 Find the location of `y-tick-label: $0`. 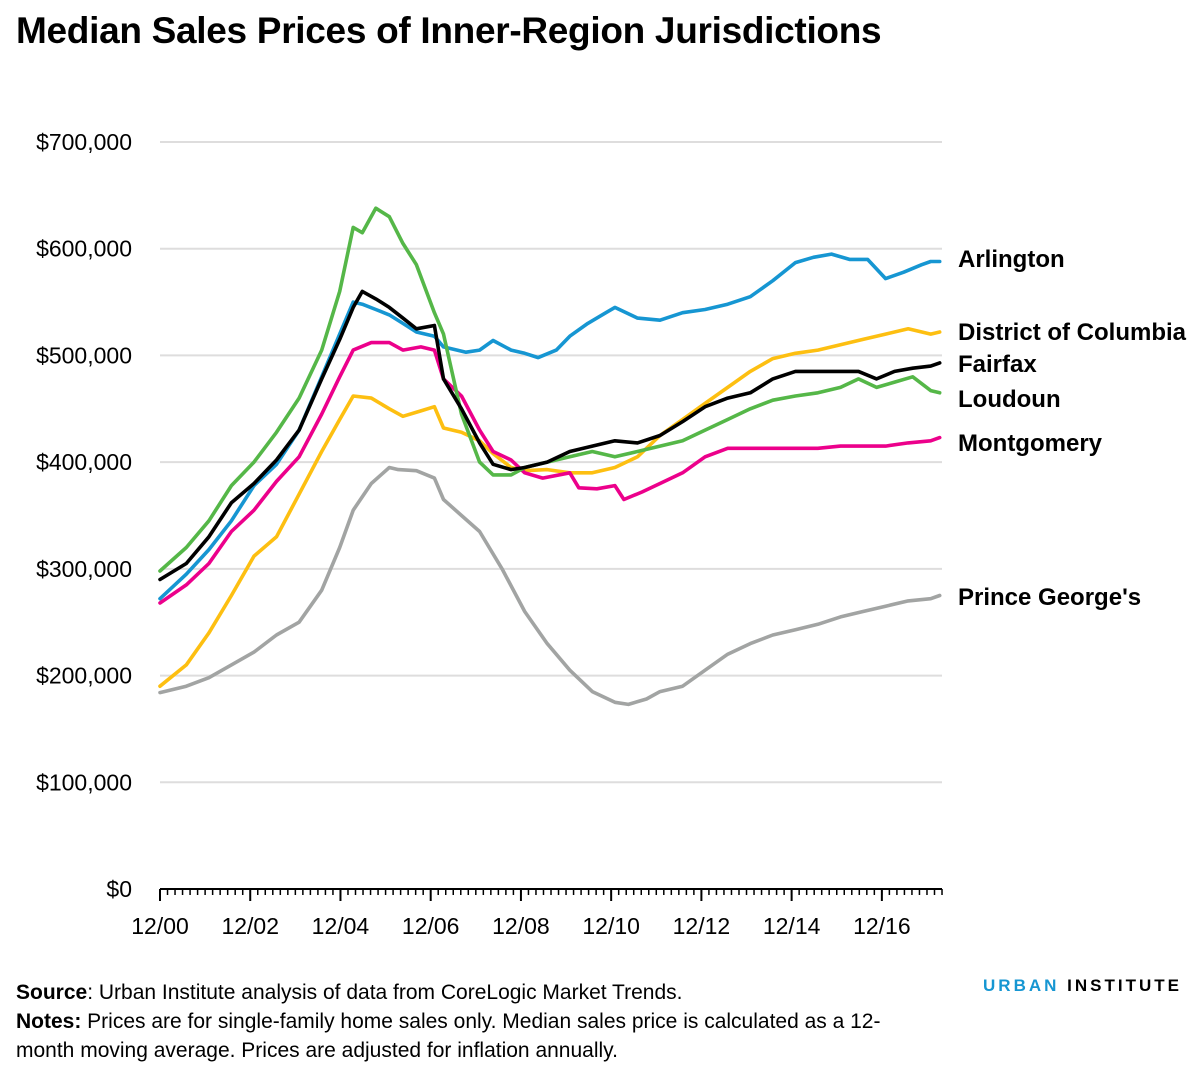

y-tick-label: $0 is located at coordinates (119, 889).